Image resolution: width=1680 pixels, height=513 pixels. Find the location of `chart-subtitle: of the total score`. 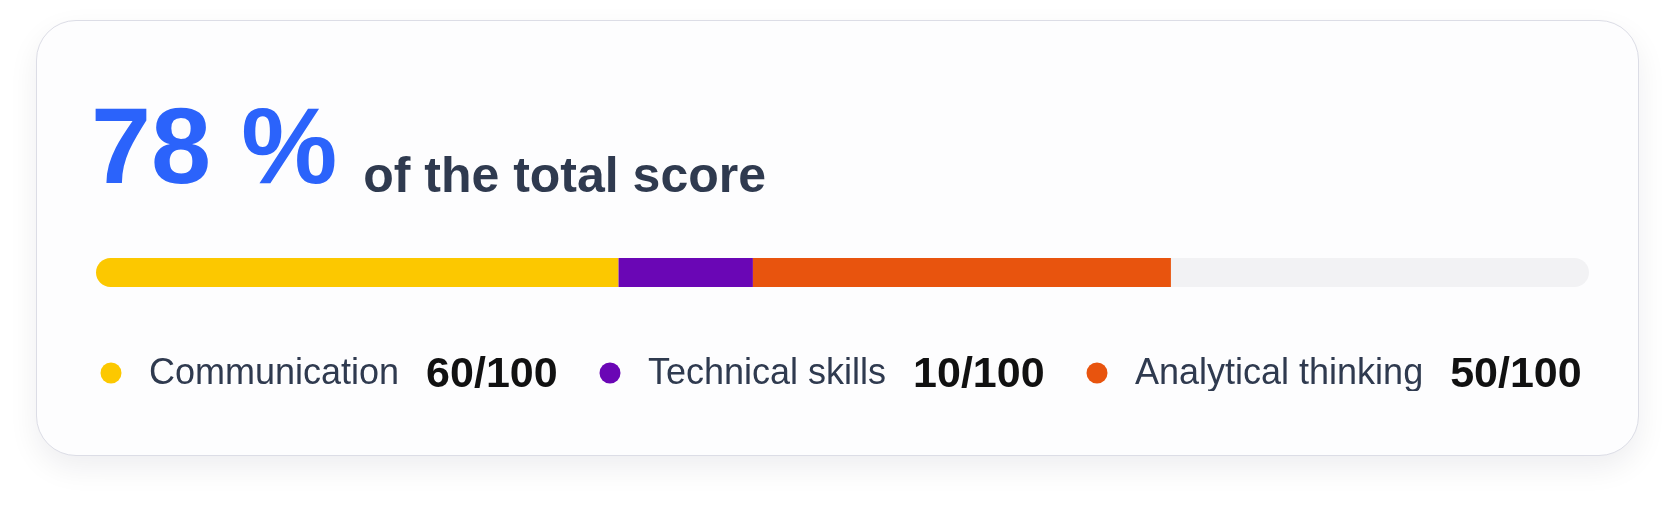

chart-subtitle: of the total score is located at coordinates (565, 175).